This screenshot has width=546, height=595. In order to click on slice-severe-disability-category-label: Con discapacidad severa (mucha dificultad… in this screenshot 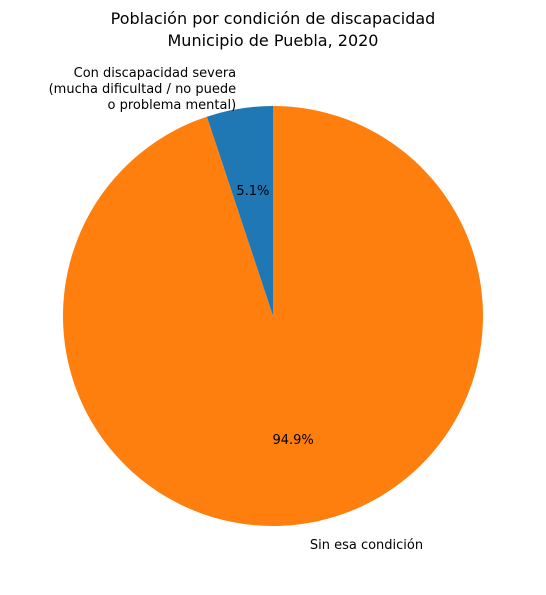, I will do `click(143, 89)`.